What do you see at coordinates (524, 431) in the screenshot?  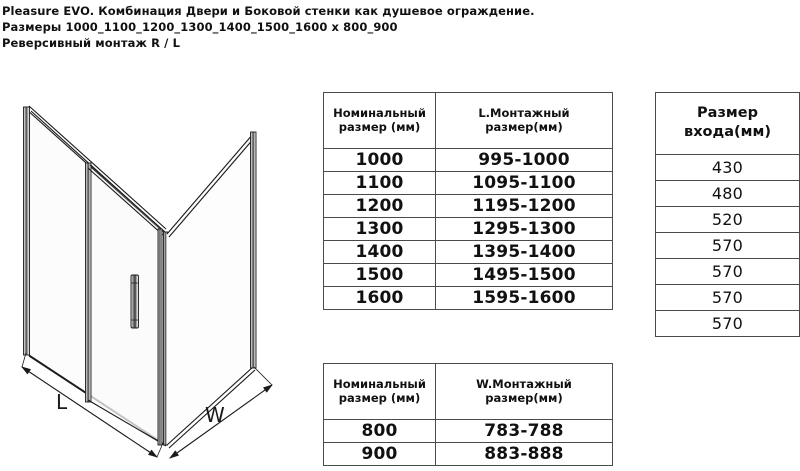 I see `cell-mounting-size: 783-788` at bounding box center [524, 431].